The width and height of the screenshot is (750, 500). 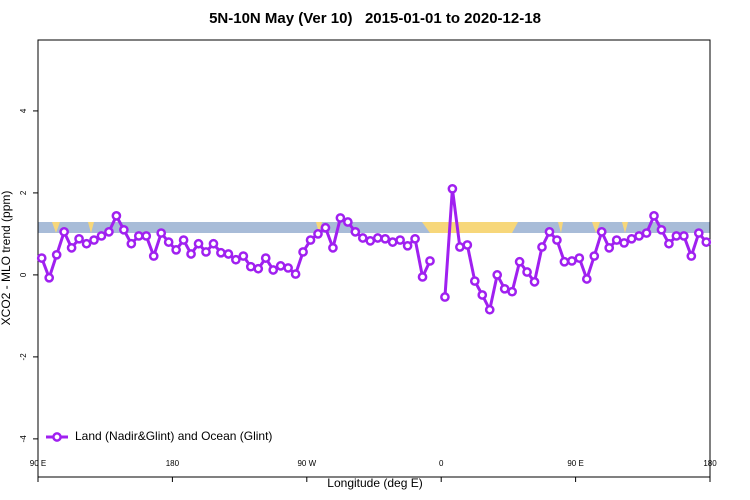 I want to click on y-tick-label: -2, so click(x=23, y=357).